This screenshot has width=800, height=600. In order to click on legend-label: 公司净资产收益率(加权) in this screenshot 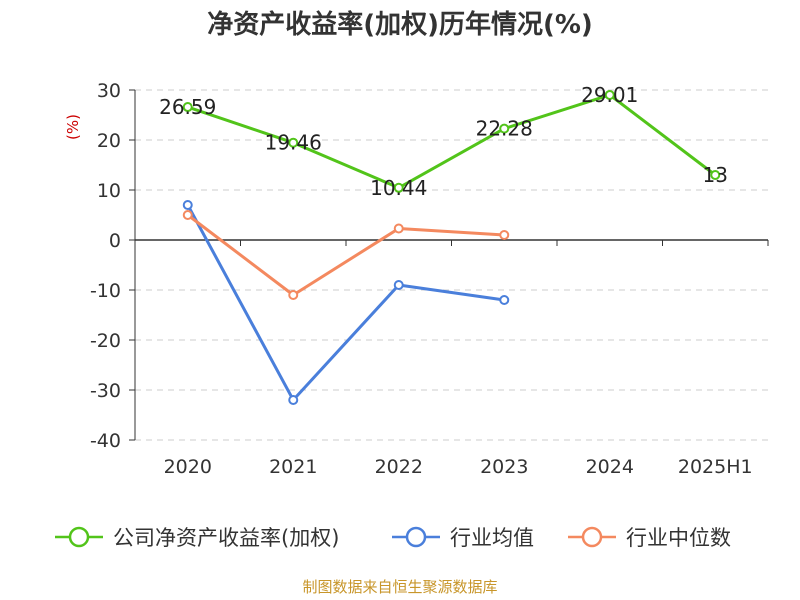, I will do `click(226, 538)`.